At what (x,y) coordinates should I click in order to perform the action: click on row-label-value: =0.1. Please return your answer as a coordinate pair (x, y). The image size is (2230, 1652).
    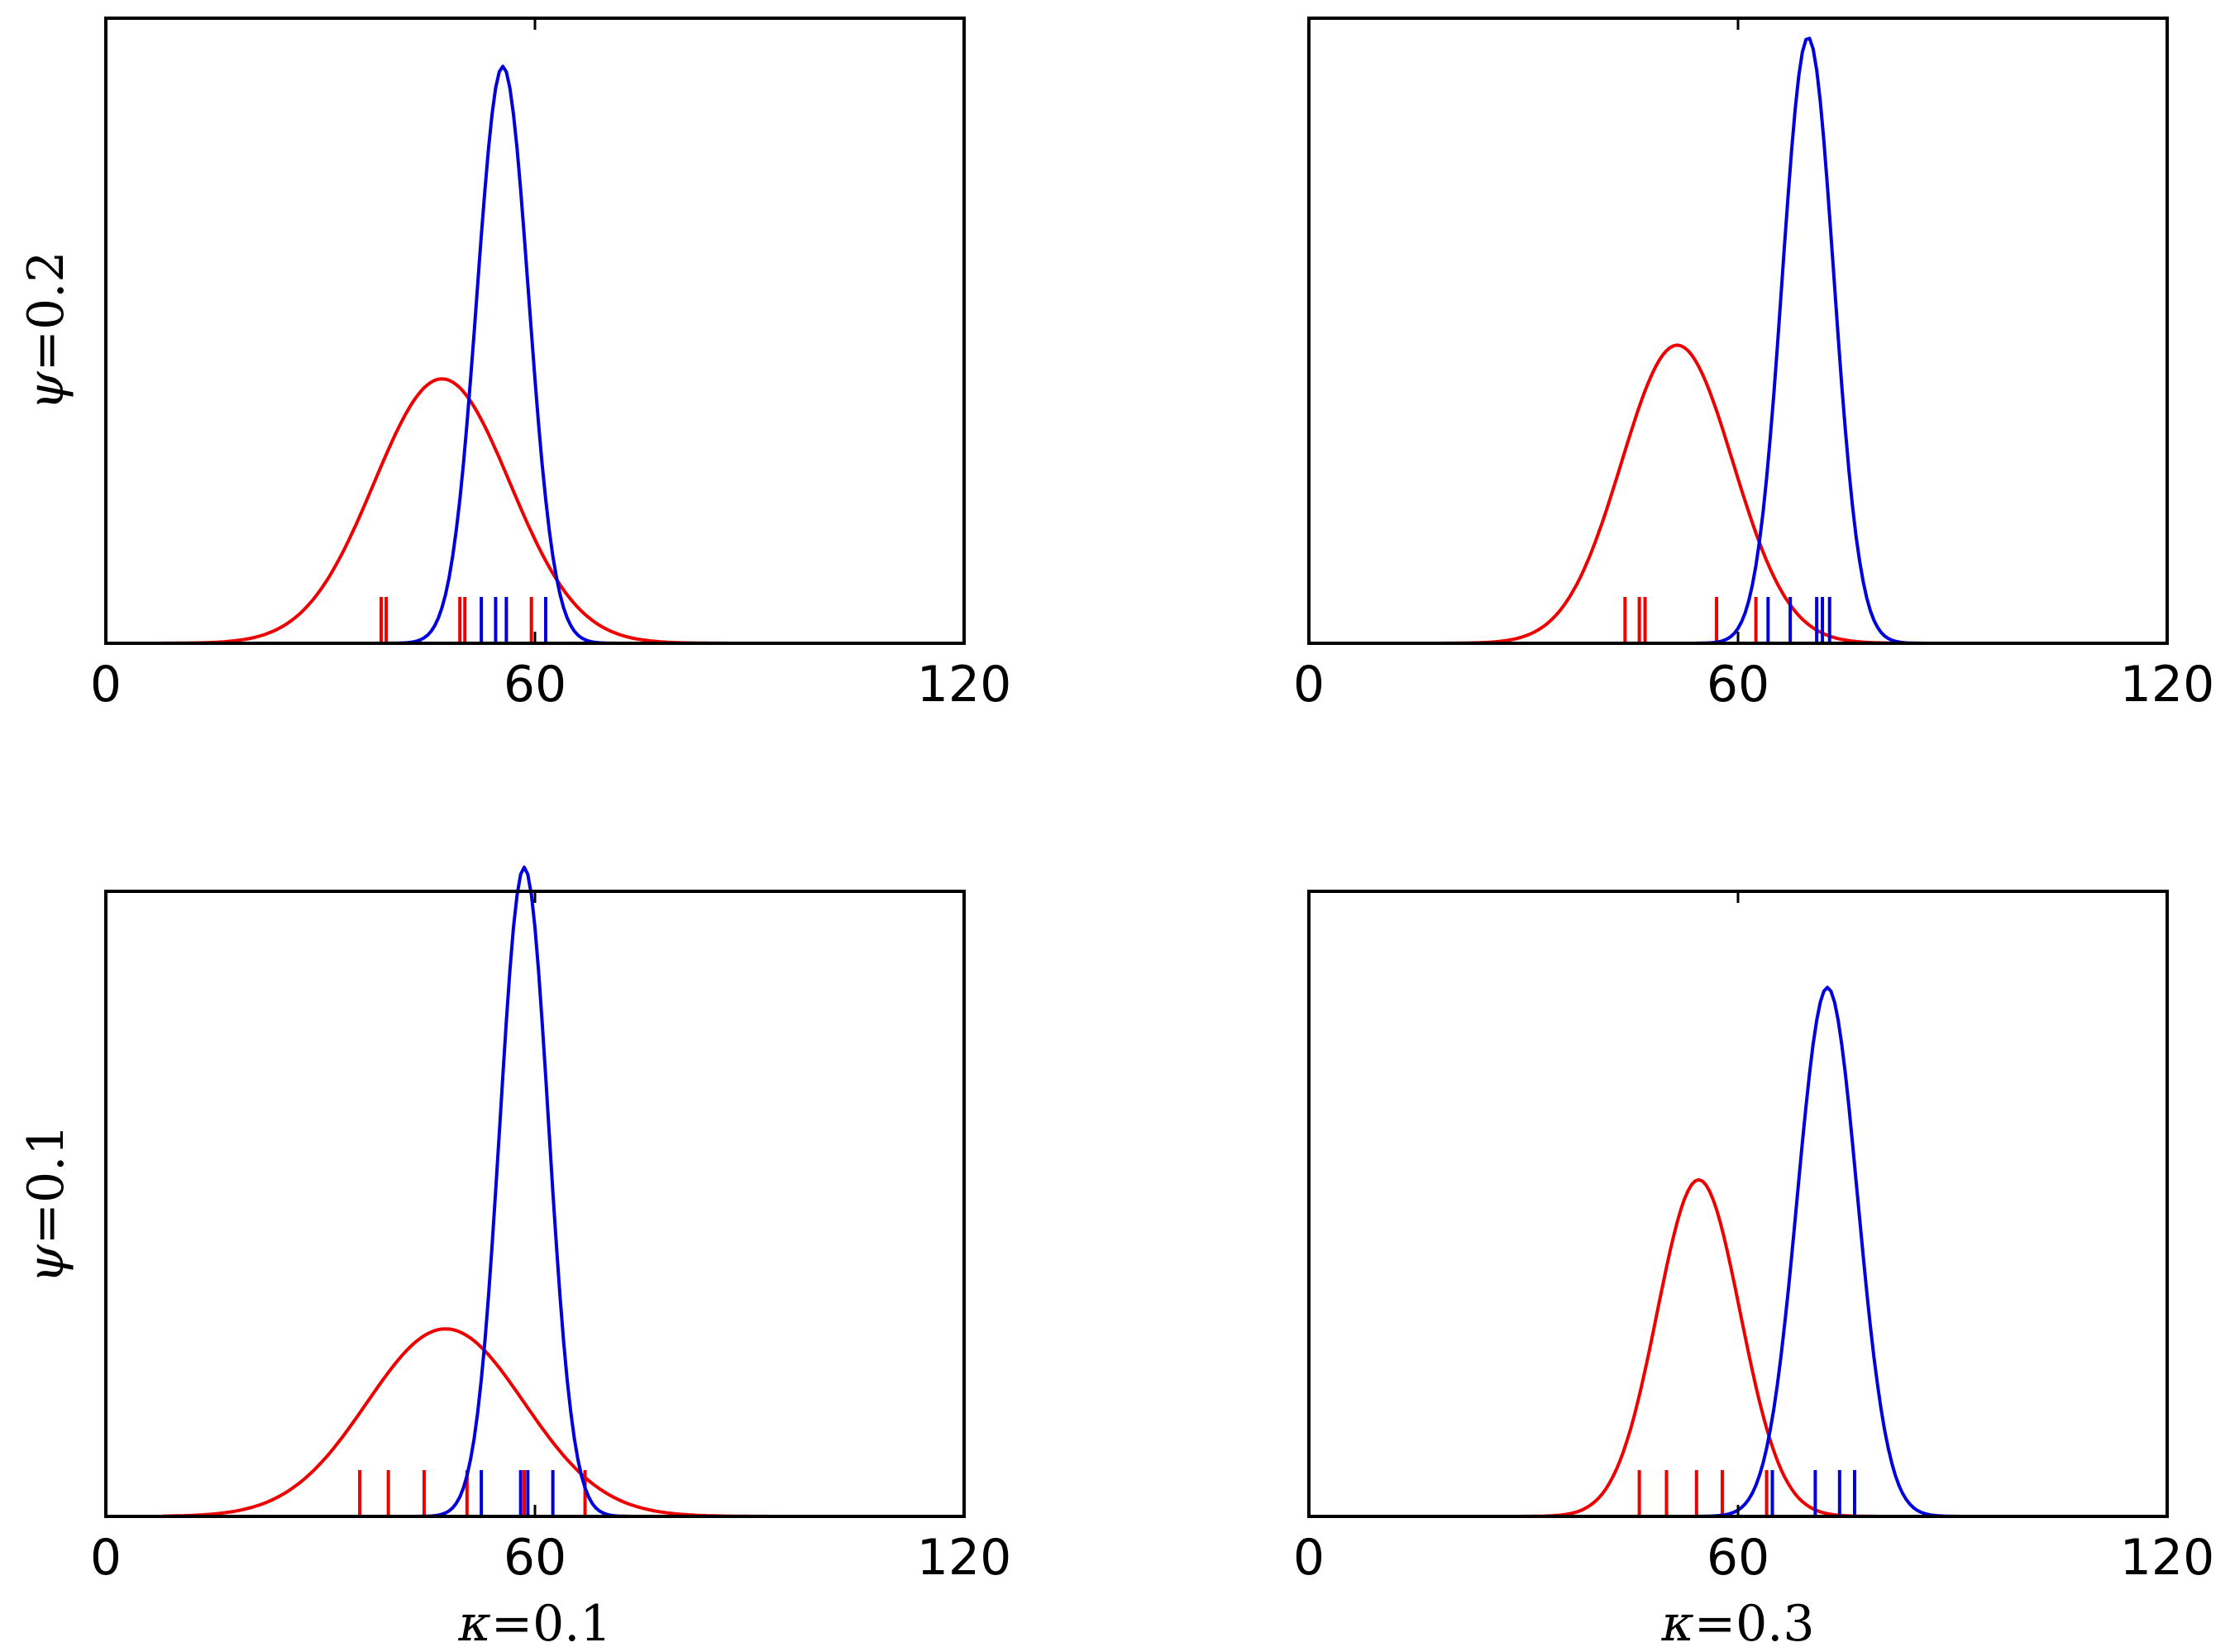
    Looking at the image, I should click on (46, 1184).